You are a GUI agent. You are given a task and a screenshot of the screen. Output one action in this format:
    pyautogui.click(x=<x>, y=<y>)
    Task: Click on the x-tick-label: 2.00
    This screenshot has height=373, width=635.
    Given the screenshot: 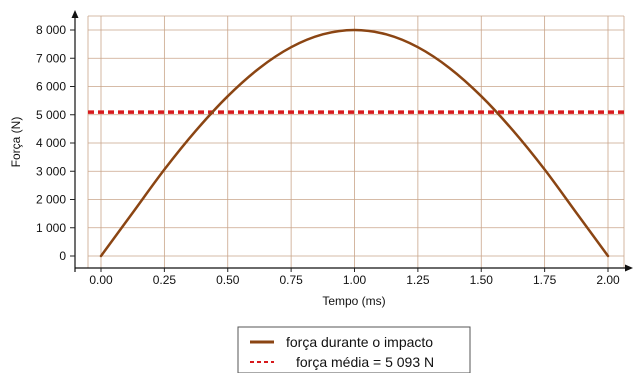 What is the action you would take?
    pyautogui.click(x=608, y=280)
    